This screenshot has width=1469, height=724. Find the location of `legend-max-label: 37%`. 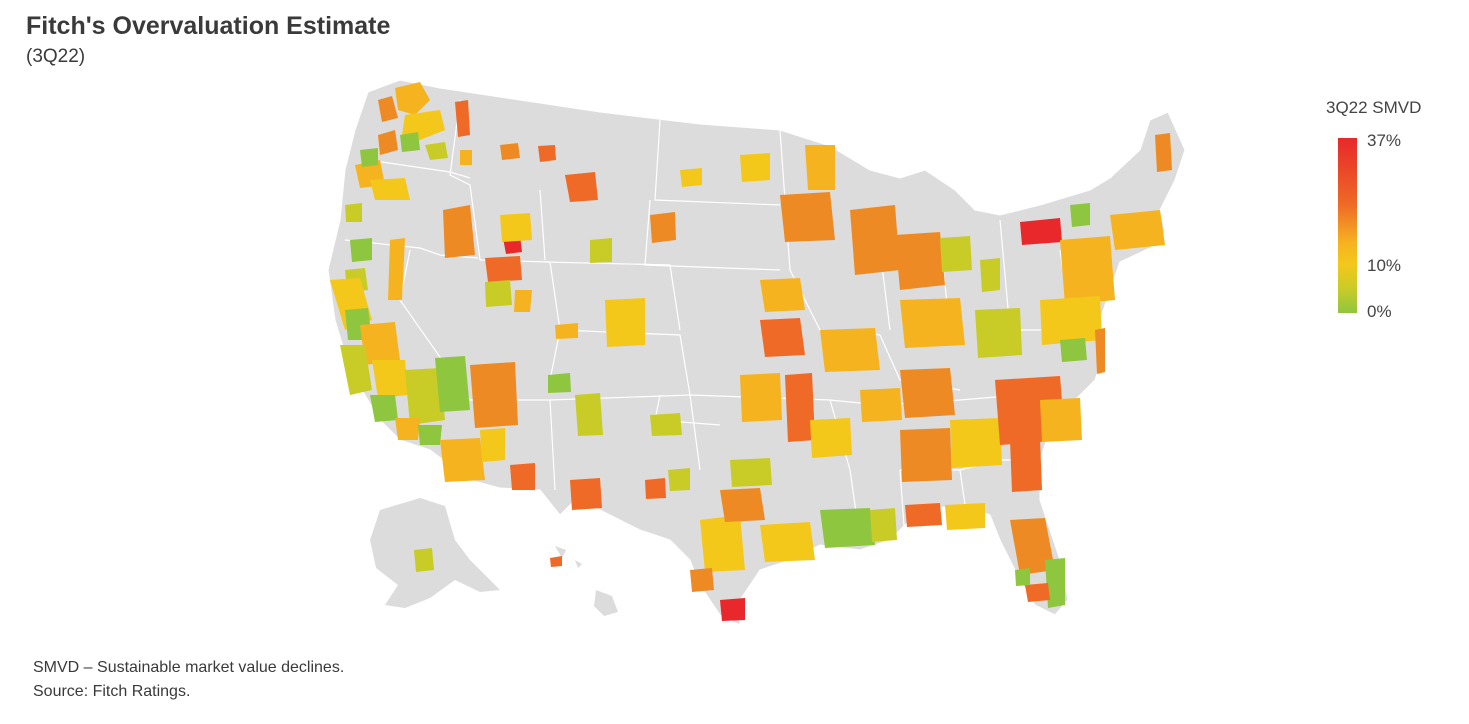

legend-max-label: 37% is located at coordinates (1384, 140).